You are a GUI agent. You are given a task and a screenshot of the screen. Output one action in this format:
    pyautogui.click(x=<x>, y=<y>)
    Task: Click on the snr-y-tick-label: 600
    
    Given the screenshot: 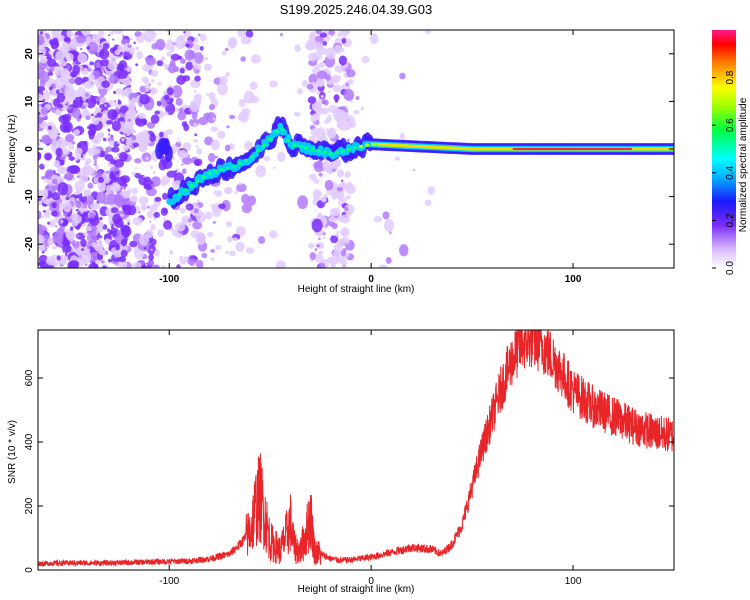 What is the action you would take?
    pyautogui.click(x=29, y=377)
    